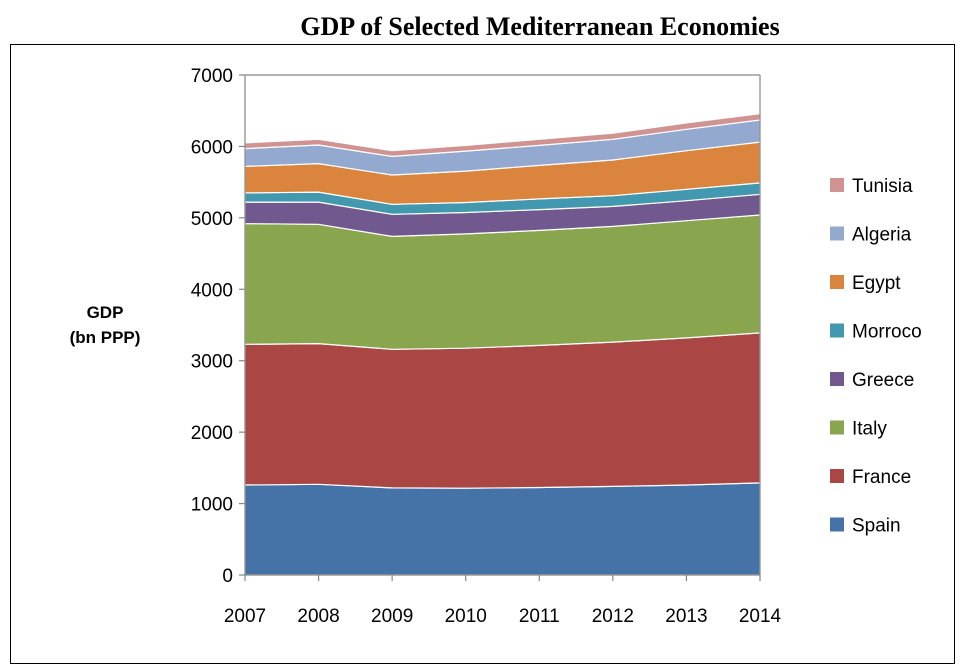 This screenshot has width=960, height=664. I want to click on legend-label-greece: Greece, so click(883, 380).